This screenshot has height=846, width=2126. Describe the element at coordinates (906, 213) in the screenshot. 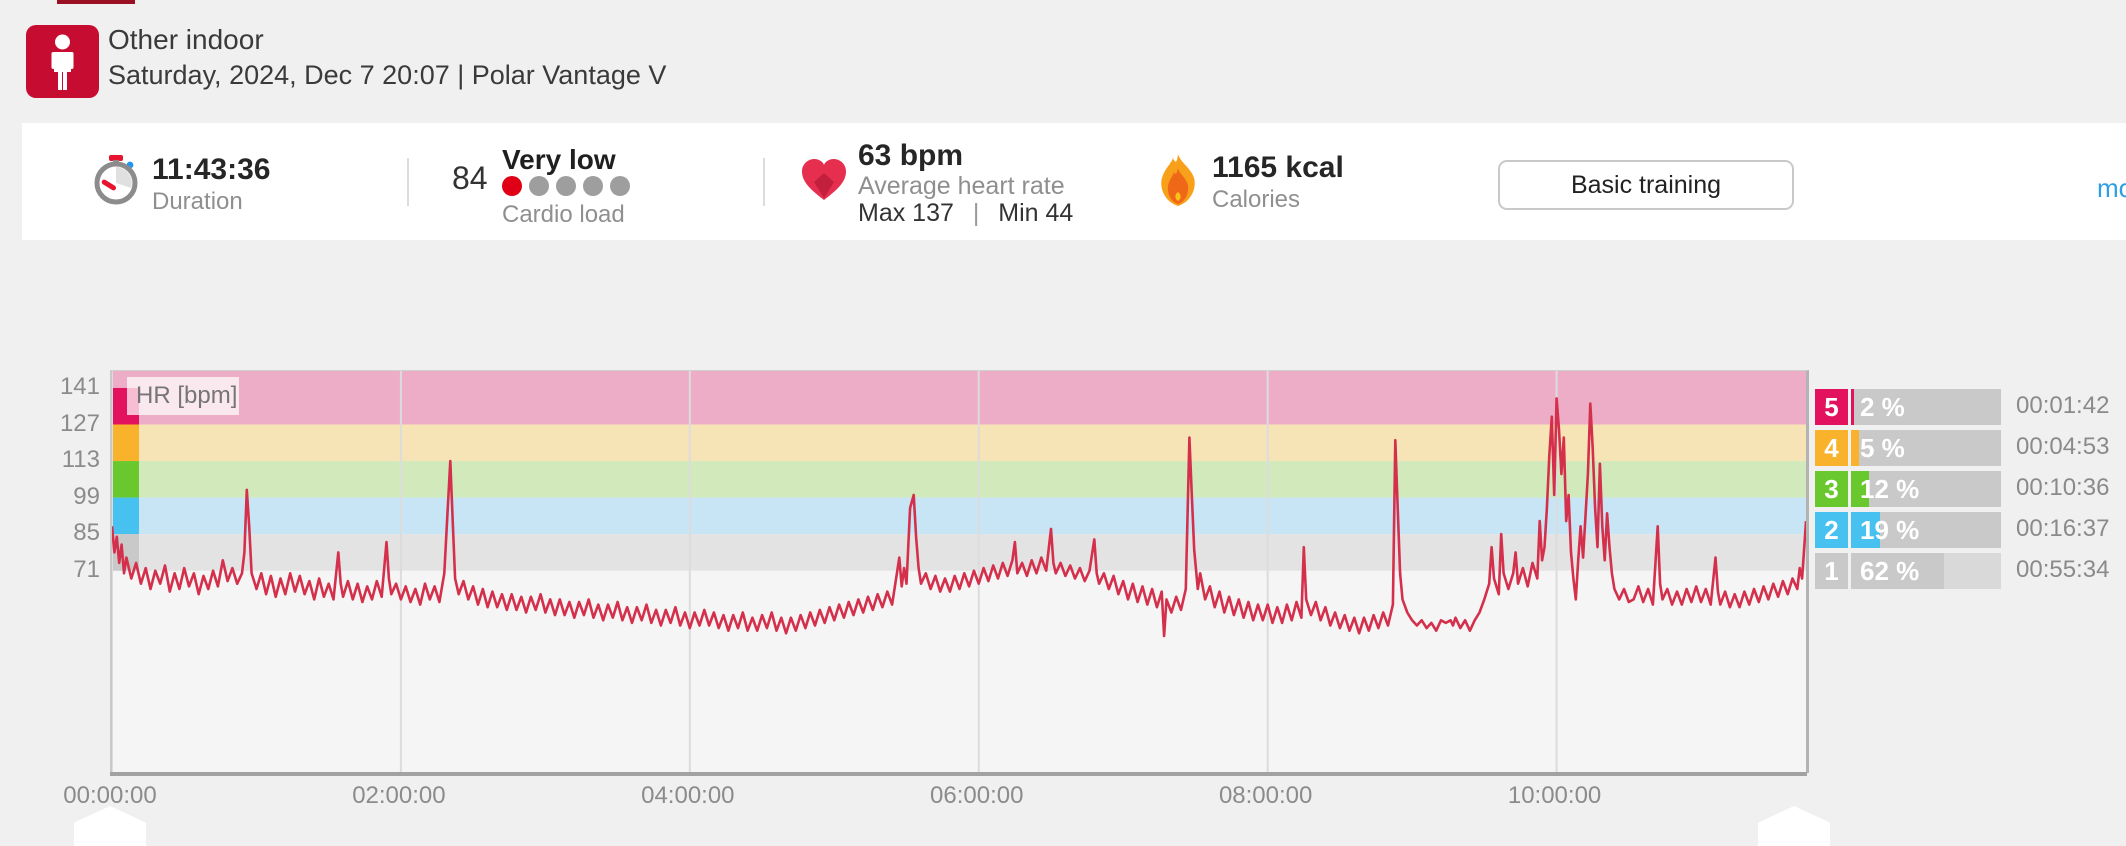

I see `hr-max: Max 137` at that location.